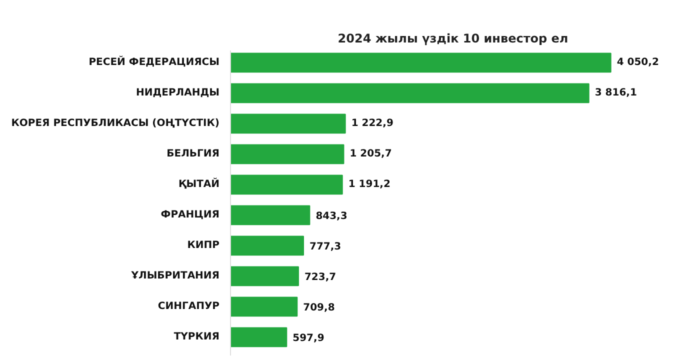 The image size is (675, 357). Describe the element at coordinates (199, 183) in the screenshot. I see `y-tick-label: ҚЫТАЙ` at that location.